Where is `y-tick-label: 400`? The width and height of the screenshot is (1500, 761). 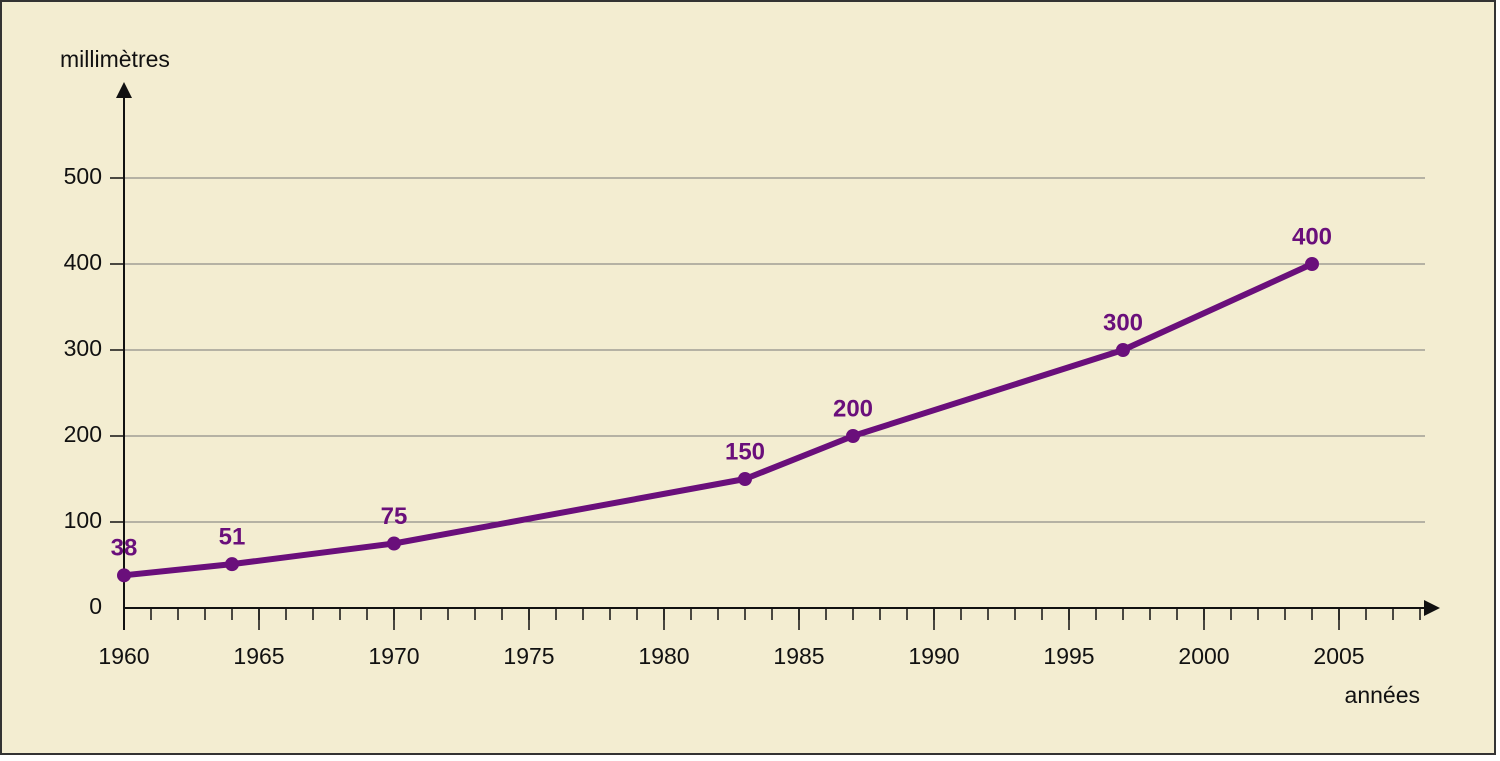
y-tick-label: 400 is located at coordinates (83, 262).